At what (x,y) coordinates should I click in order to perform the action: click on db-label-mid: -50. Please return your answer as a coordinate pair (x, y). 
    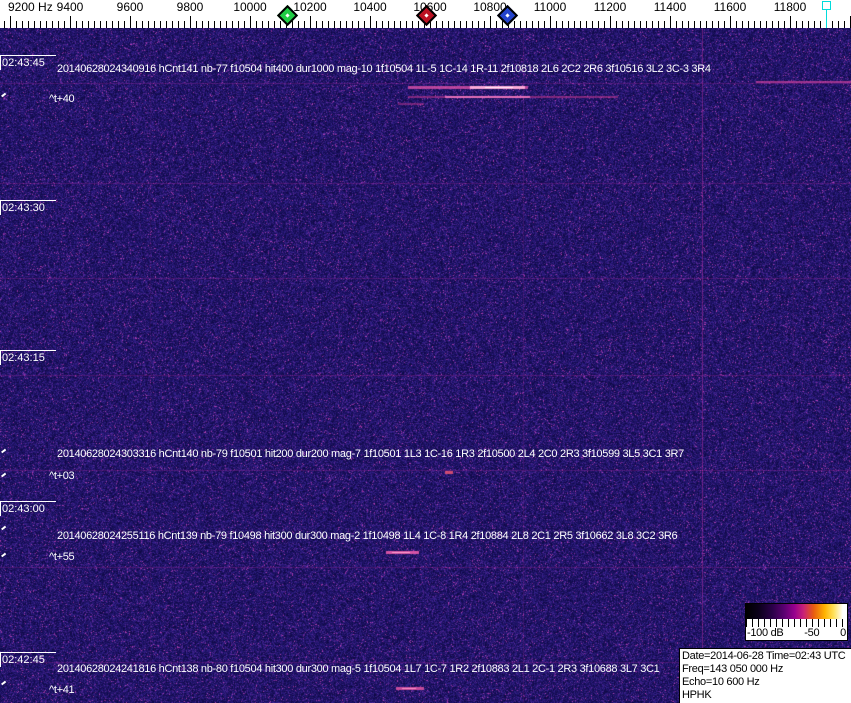
    Looking at the image, I should click on (812, 633).